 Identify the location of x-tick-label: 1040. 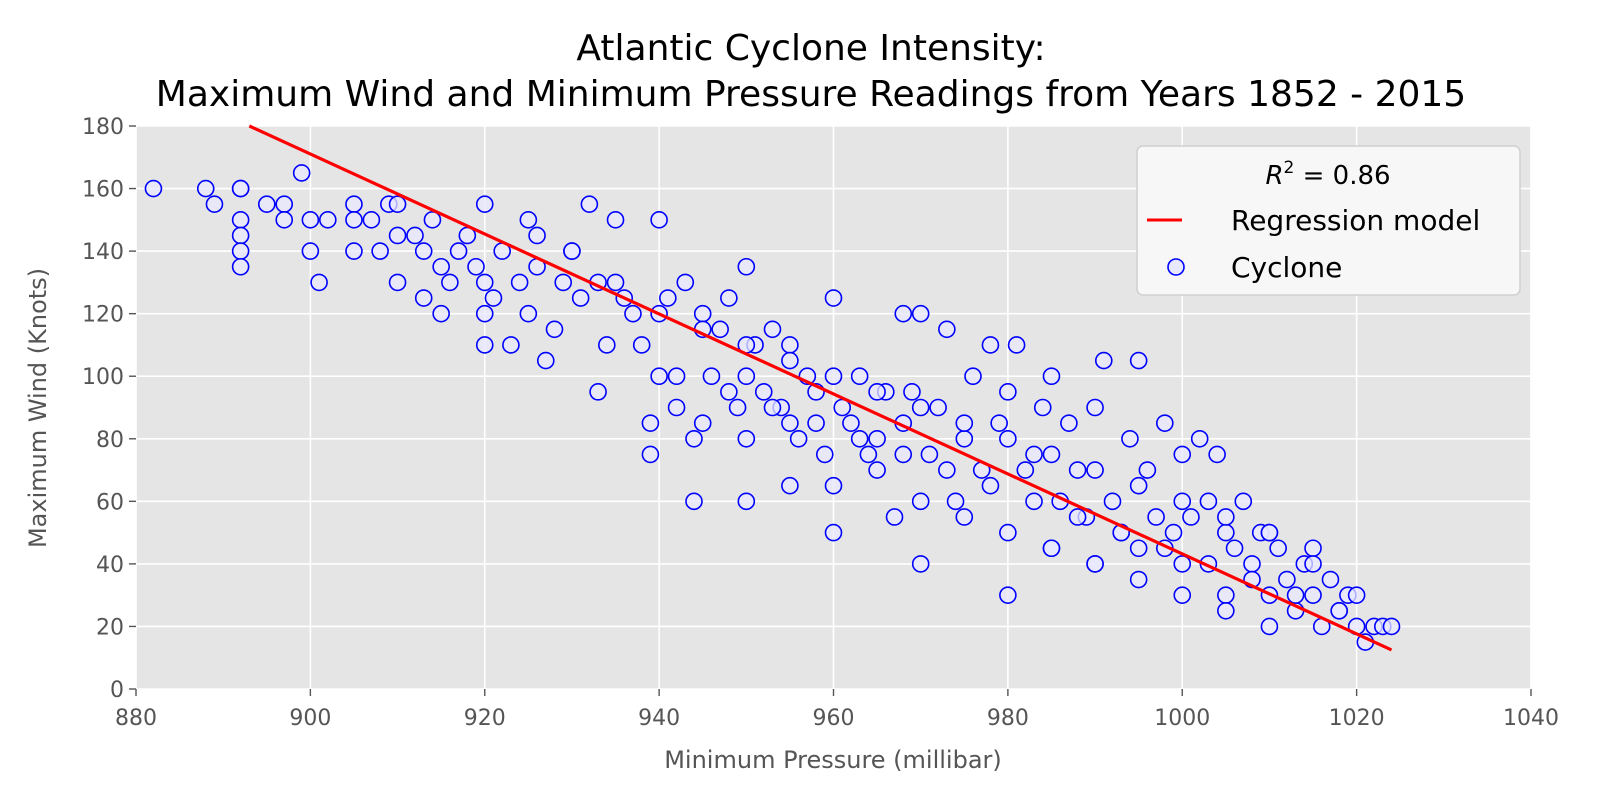
(1531, 718).